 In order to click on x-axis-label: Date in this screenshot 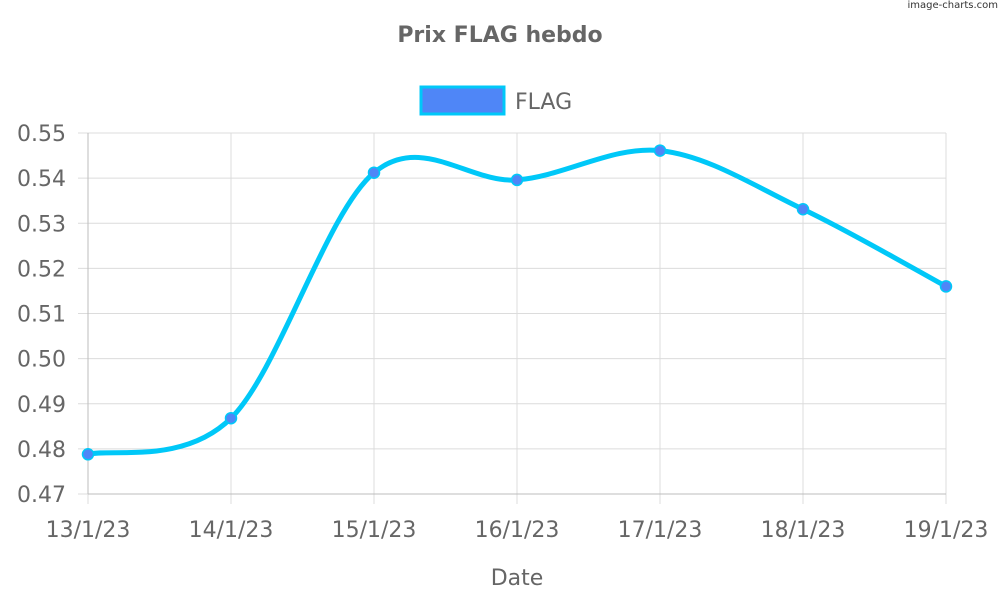, I will do `click(517, 578)`.